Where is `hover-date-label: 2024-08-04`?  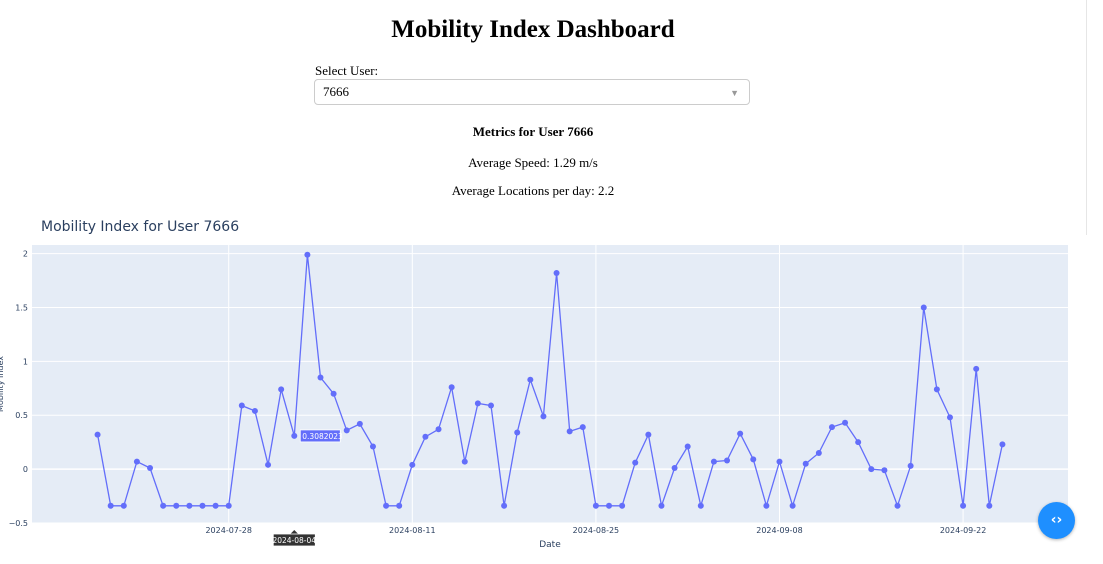
hover-date-label: 2024-08-04 is located at coordinates (294, 540).